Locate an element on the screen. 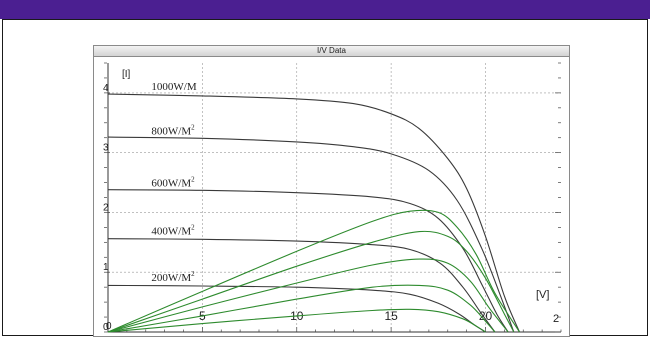 This screenshot has height=338, width=650. y-axis-label: [I] is located at coordinates (126, 74).